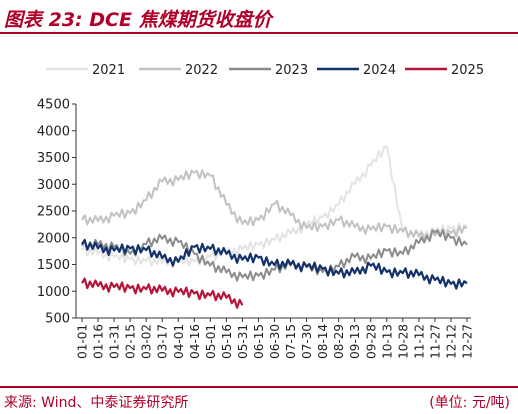 The height and width of the screenshot is (414, 518). Describe the element at coordinates (115, 341) in the screenshot. I see `x-tick-label: 01-31` at that location.